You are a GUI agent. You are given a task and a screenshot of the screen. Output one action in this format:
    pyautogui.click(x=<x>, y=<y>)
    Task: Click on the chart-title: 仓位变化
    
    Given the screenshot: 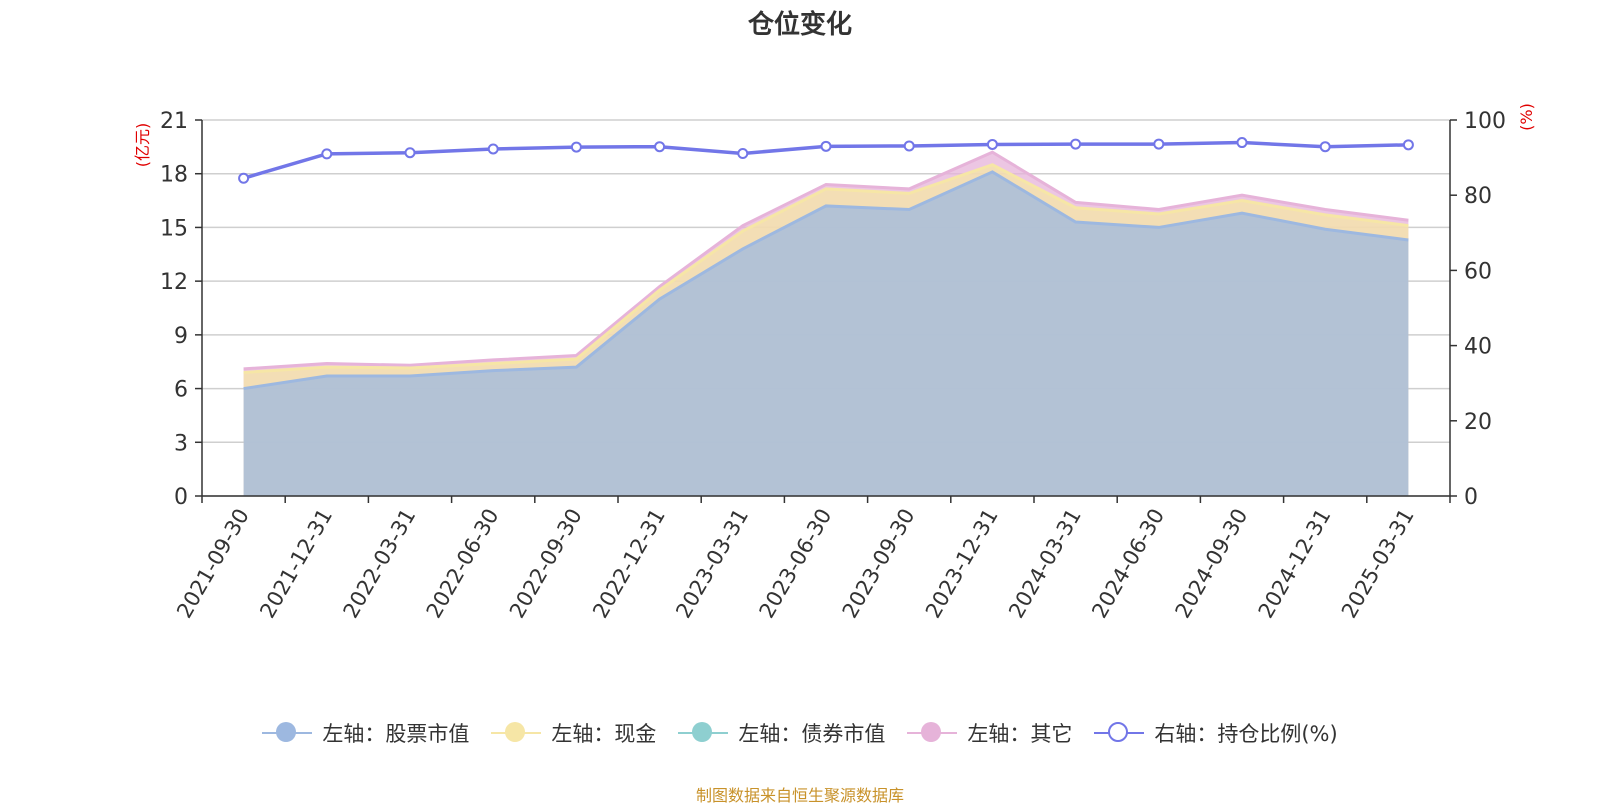 What is the action you would take?
    pyautogui.click(x=799, y=25)
    